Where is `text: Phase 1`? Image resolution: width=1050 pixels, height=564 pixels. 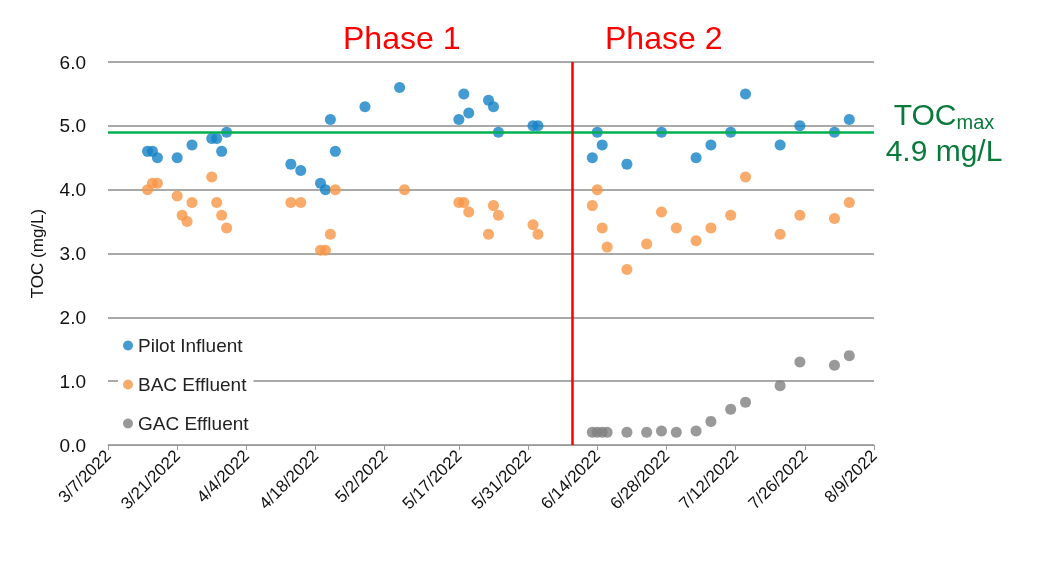 text: Phase 1 is located at coordinates (402, 38).